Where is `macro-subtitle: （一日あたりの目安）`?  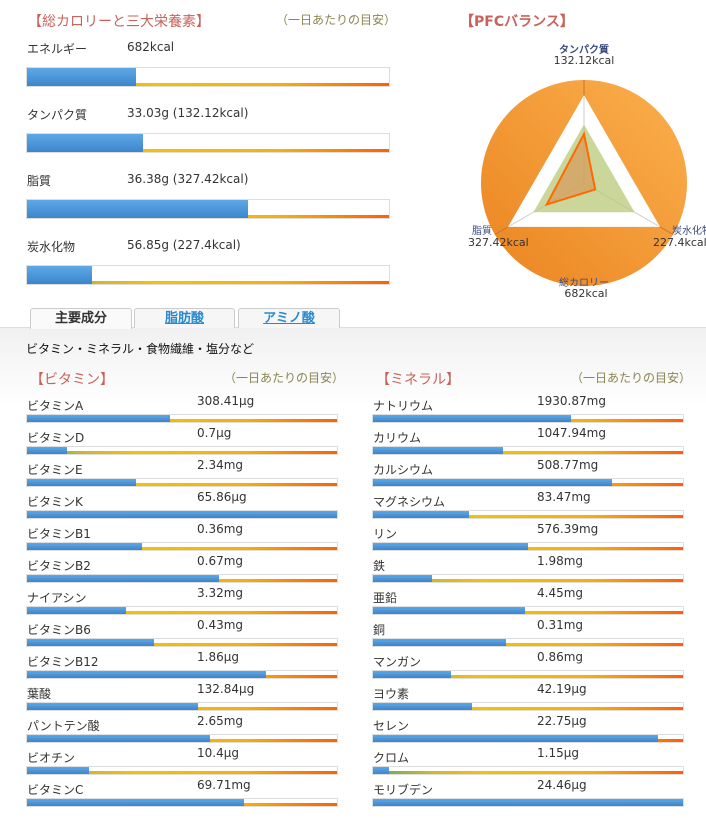
macro-subtitle: （一日あたりの目安） is located at coordinates (336, 20).